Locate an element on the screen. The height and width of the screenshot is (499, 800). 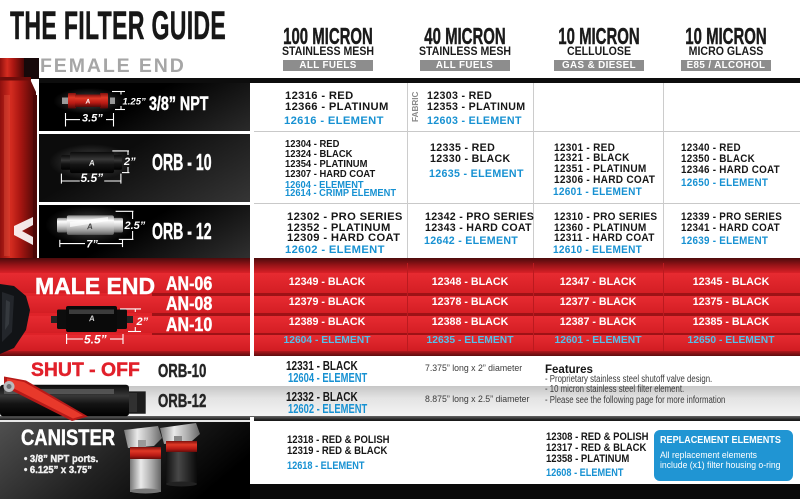
svg-text: 3.5” is located at coordinates (92, 119).